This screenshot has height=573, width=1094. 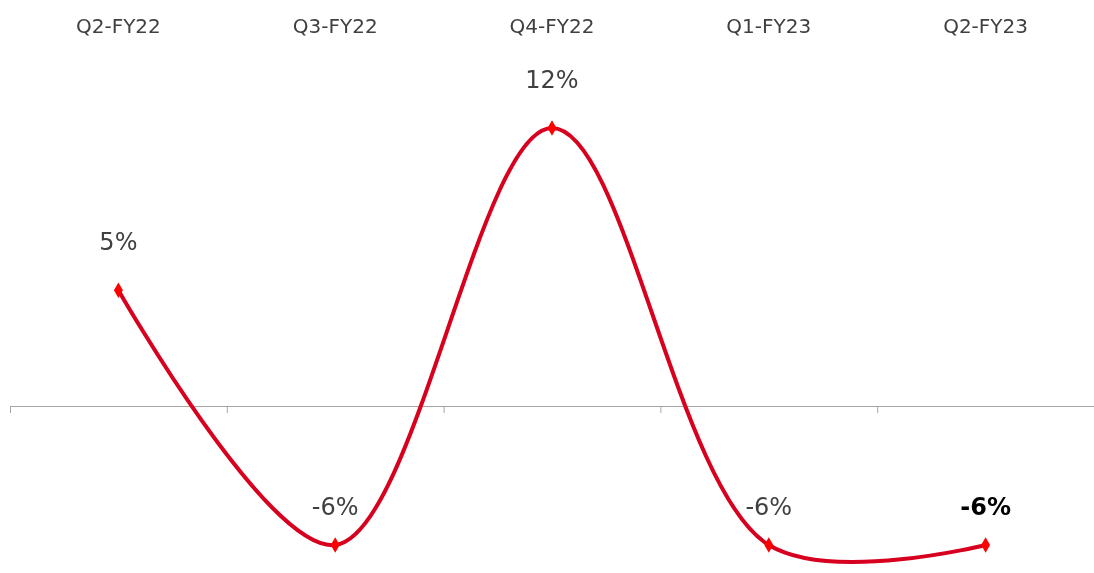 What do you see at coordinates (552, 80) in the screenshot?
I see `data-label: 12%` at bounding box center [552, 80].